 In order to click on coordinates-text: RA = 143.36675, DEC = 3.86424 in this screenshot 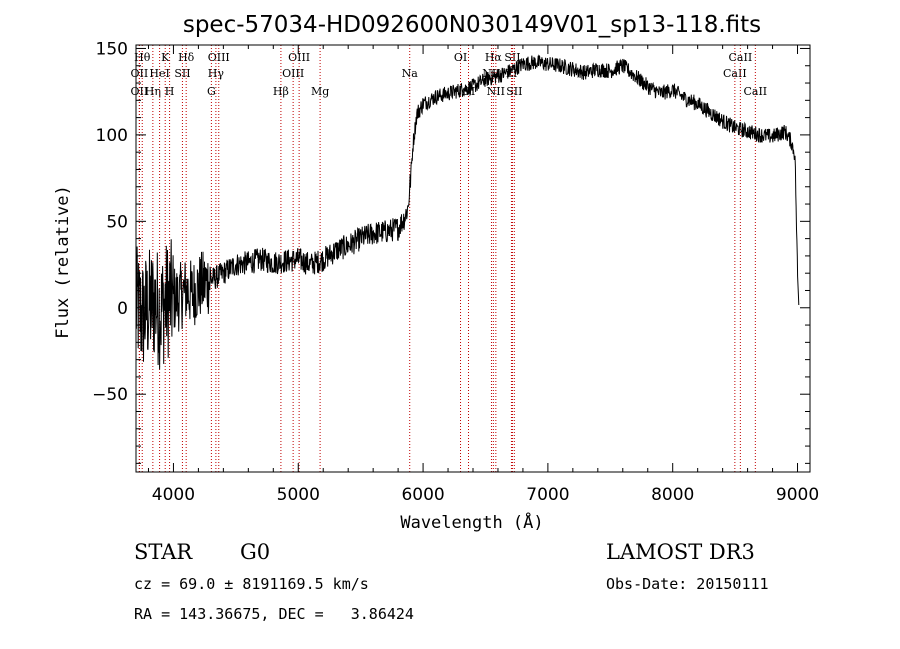, I will do `click(274, 614)`.